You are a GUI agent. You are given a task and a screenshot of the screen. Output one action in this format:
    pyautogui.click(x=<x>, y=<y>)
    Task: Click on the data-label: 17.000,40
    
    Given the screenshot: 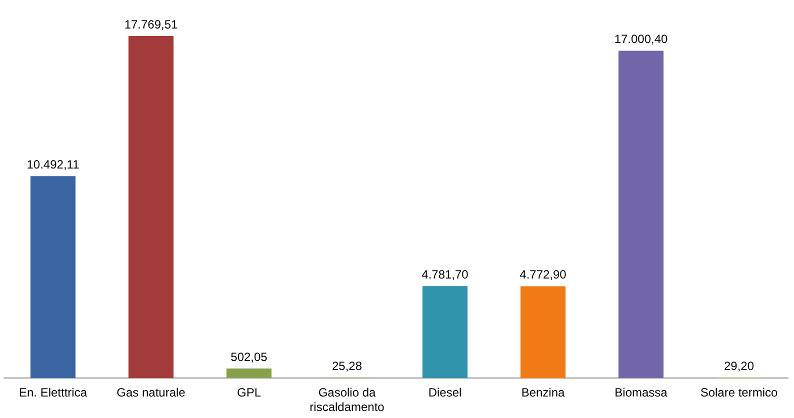 What is the action you would take?
    pyautogui.click(x=641, y=39)
    